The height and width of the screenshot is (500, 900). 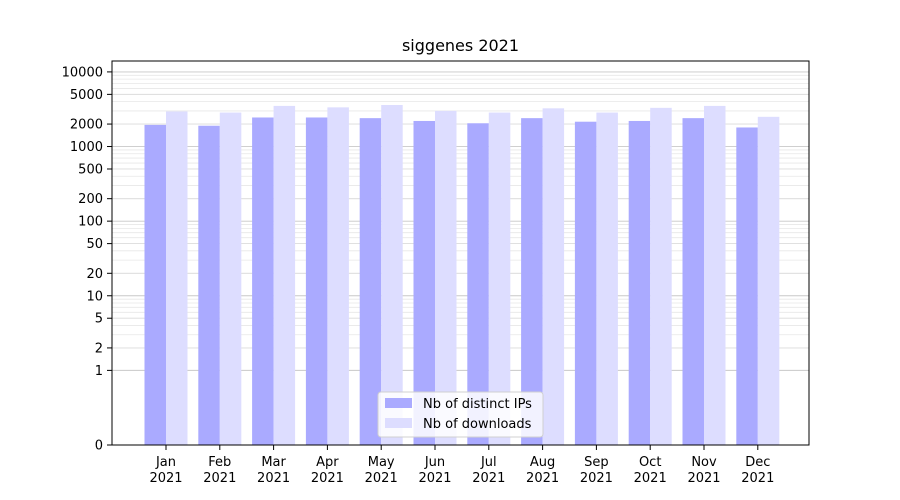 What do you see at coordinates (398, 423) in the screenshot?
I see `legend-swatch-downloads` at bounding box center [398, 423].